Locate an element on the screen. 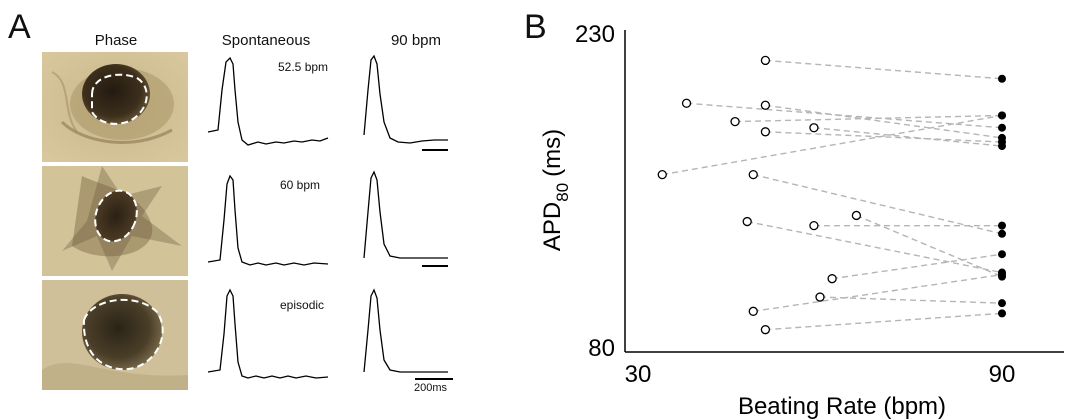 Image resolution: width=1072 pixels, height=420 pixels. rate-label-2: 60 bpm is located at coordinates (300, 185).